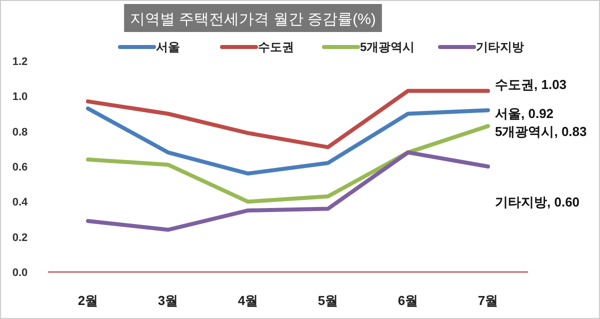 This screenshot has width=600, height=319. I want to click on legend-label: 서울, so click(168, 47).